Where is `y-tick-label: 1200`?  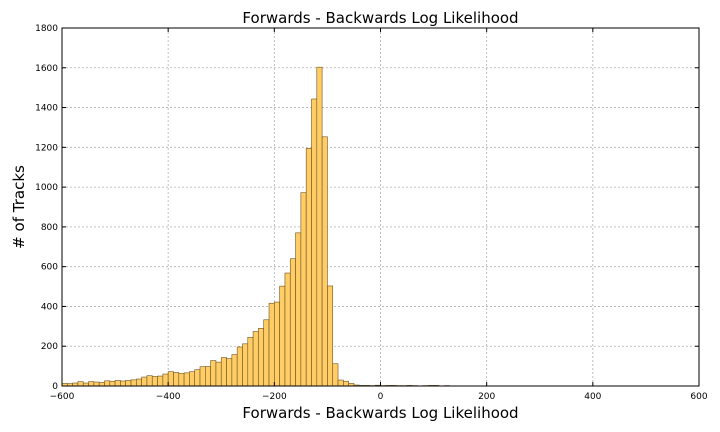 y-tick-label: 1200 is located at coordinates (46, 148).